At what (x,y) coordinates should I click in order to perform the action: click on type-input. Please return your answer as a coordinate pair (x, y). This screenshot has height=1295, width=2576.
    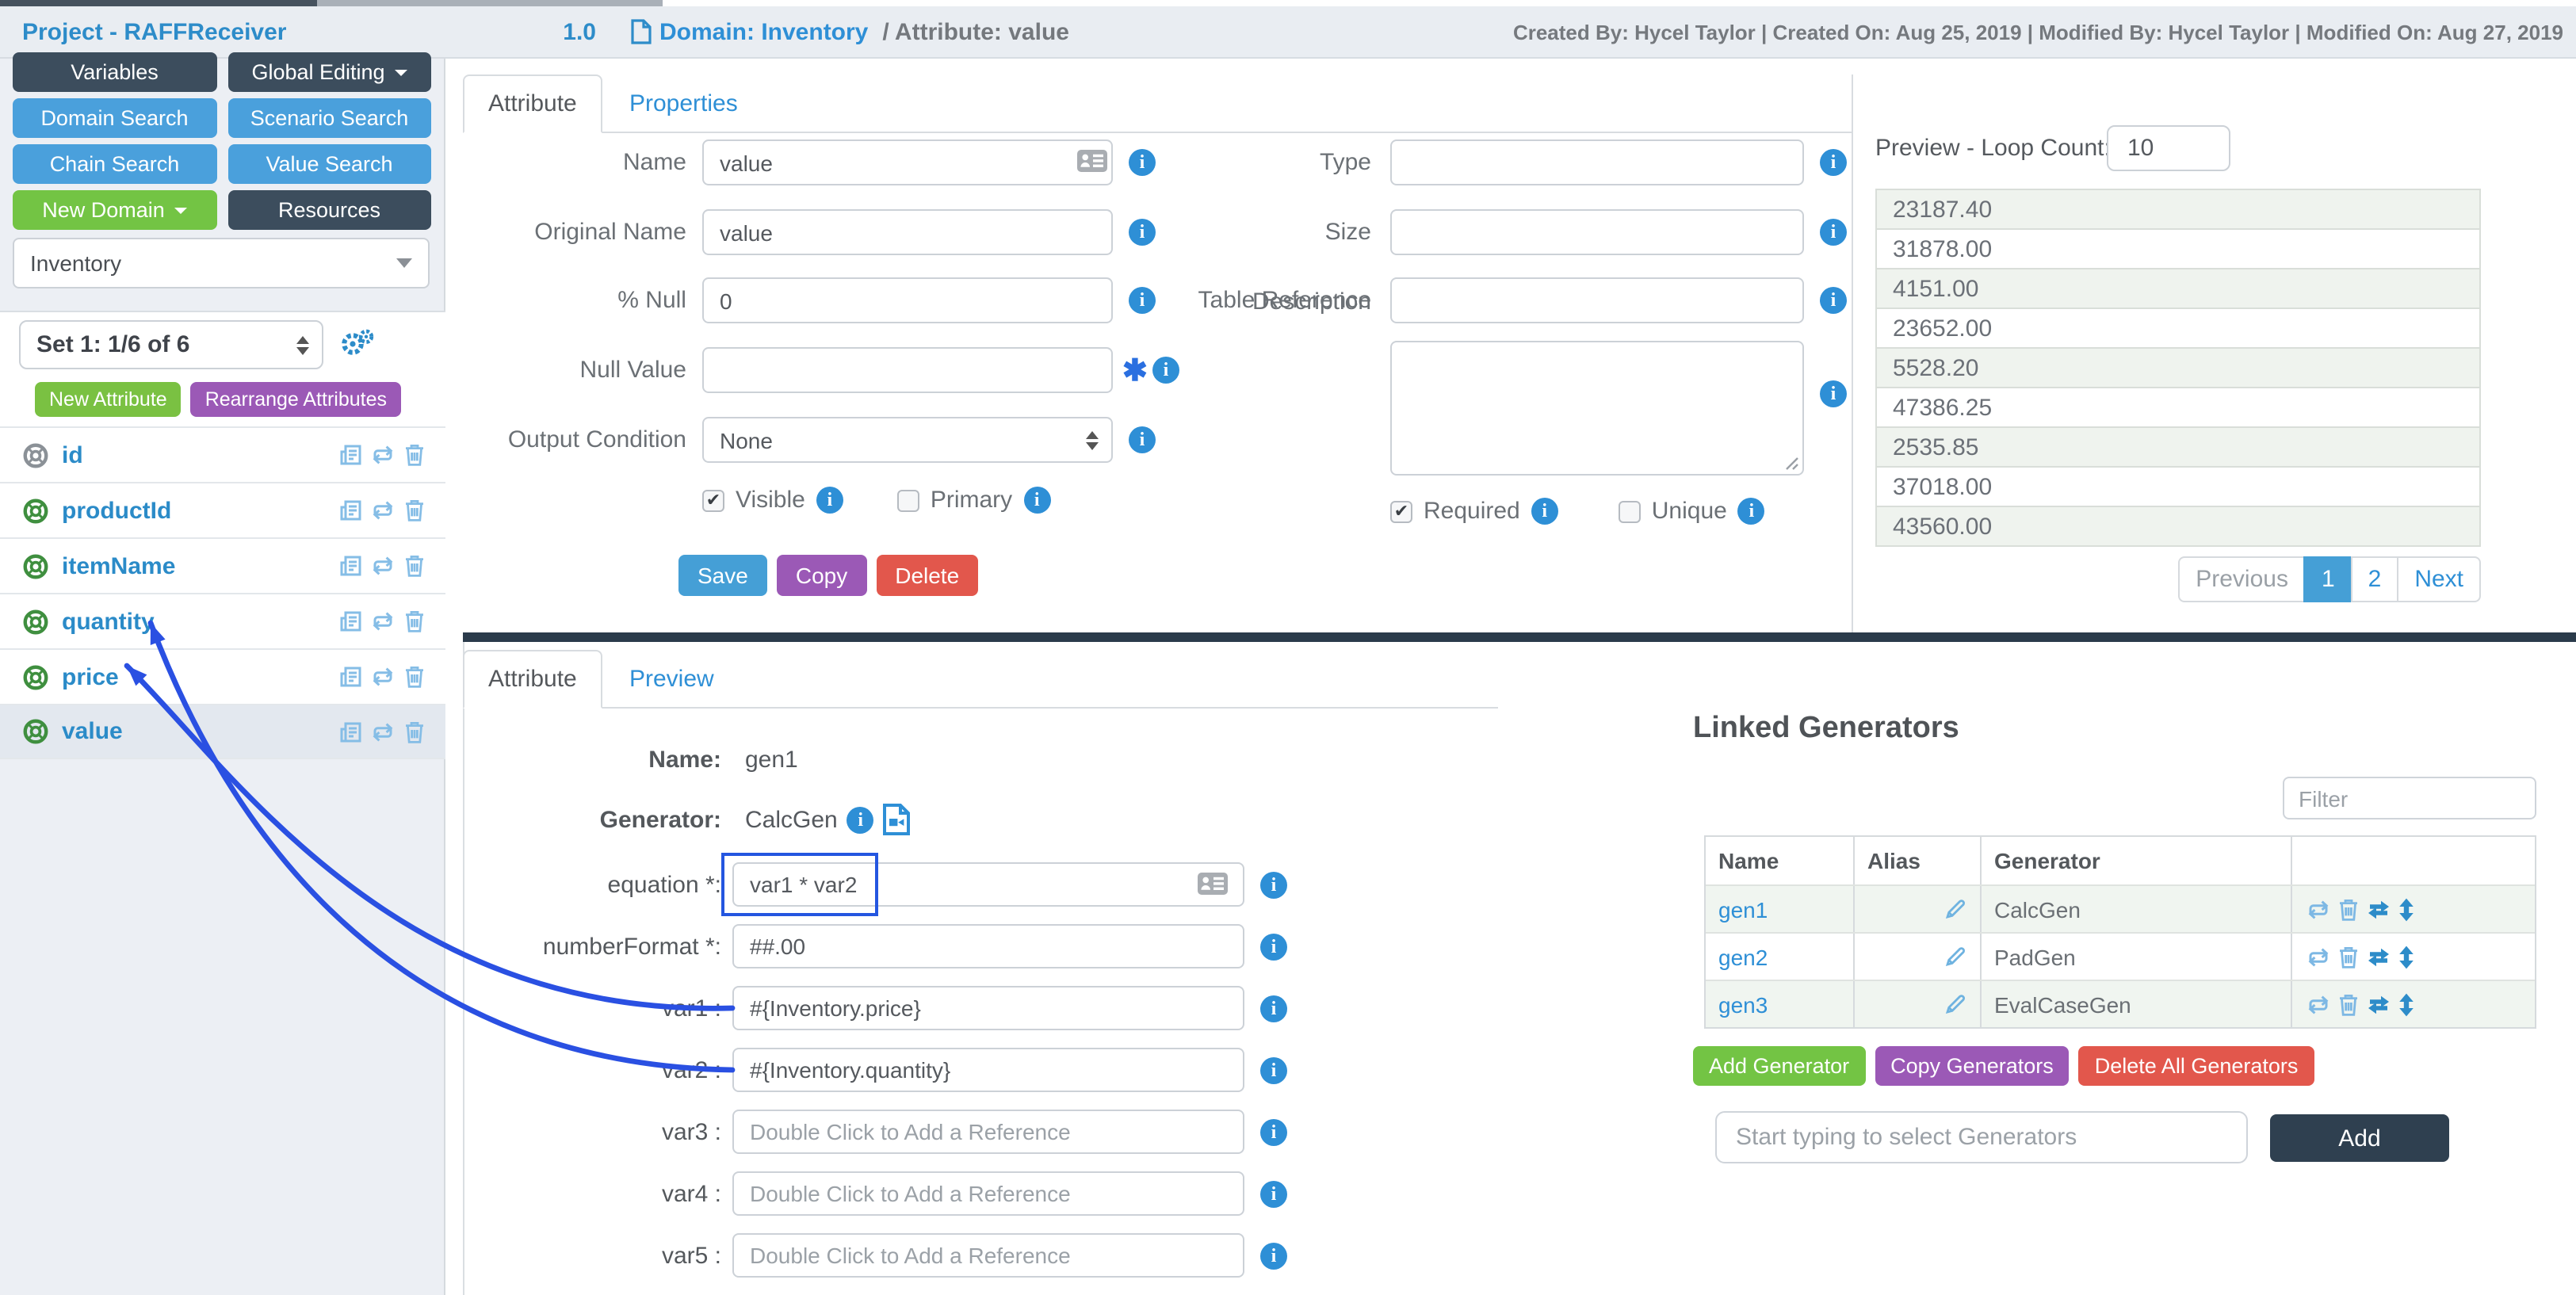
    Looking at the image, I should click on (1597, 162).